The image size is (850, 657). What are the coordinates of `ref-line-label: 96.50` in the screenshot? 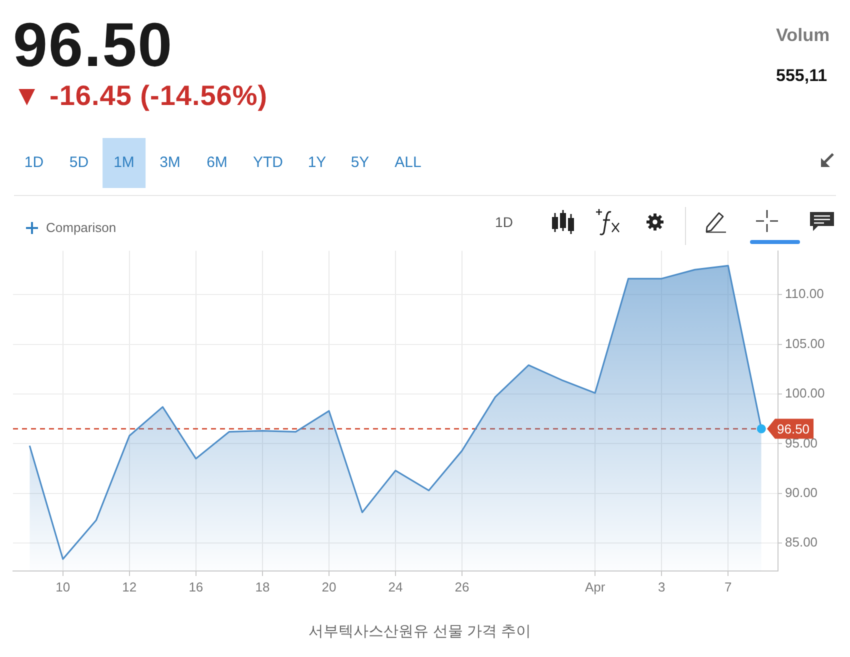 It's located at (793, 428).